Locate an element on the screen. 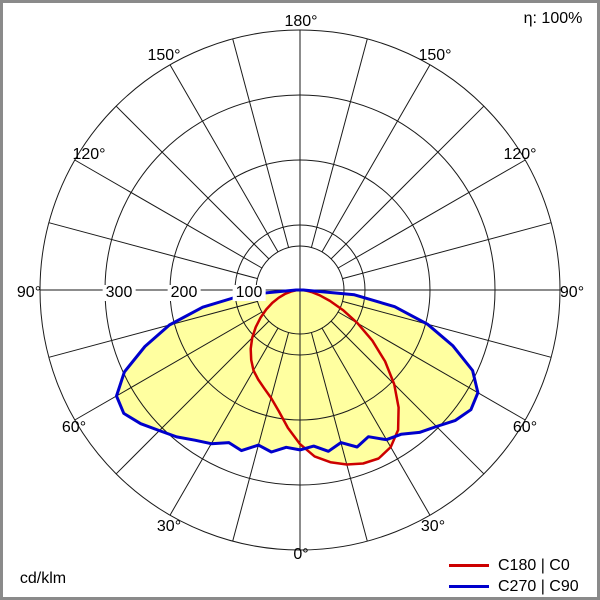 The height and width of the screenshot is (600, 600). angle-label-60-right: 60° is located at coordinates (525, 427).